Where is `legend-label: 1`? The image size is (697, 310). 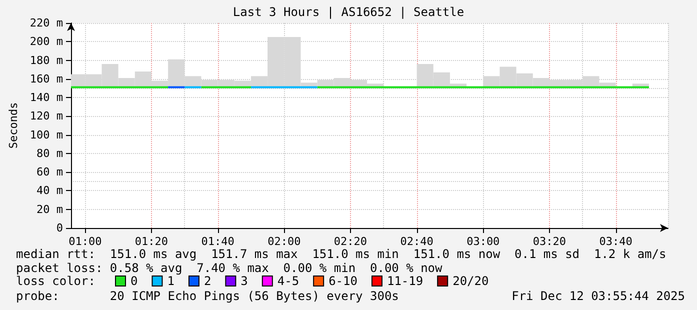
legend-label: 1 is located at coordinates (170, 281).